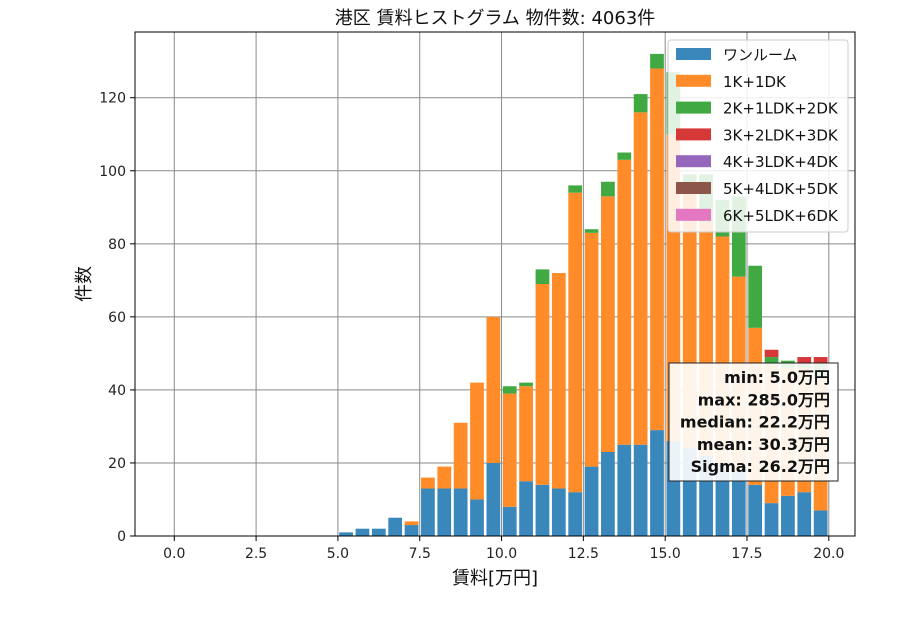  I want to click on stats-line: mean: 30.3万円, so click(763, 444).